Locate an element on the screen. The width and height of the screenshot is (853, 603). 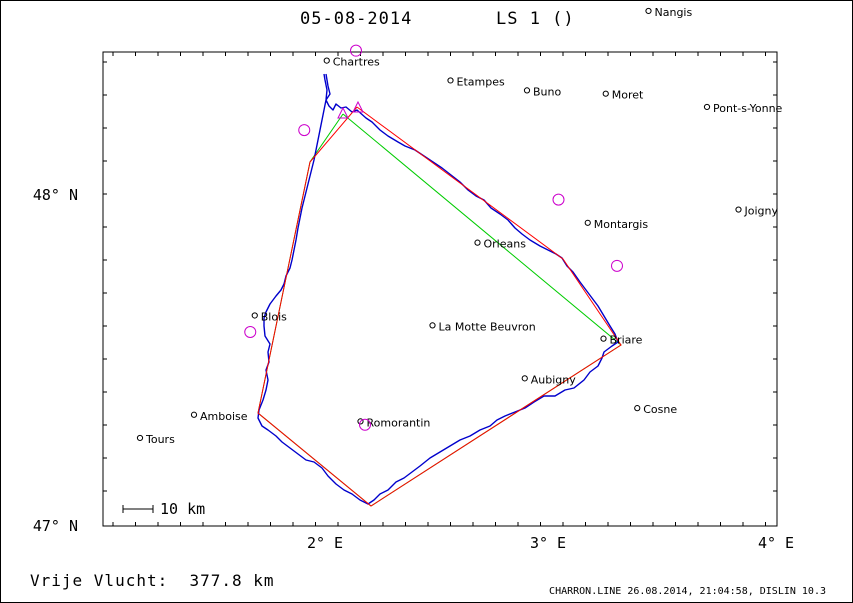
city-label-aubigny: Aubigny is located at coordinates (553, 379).